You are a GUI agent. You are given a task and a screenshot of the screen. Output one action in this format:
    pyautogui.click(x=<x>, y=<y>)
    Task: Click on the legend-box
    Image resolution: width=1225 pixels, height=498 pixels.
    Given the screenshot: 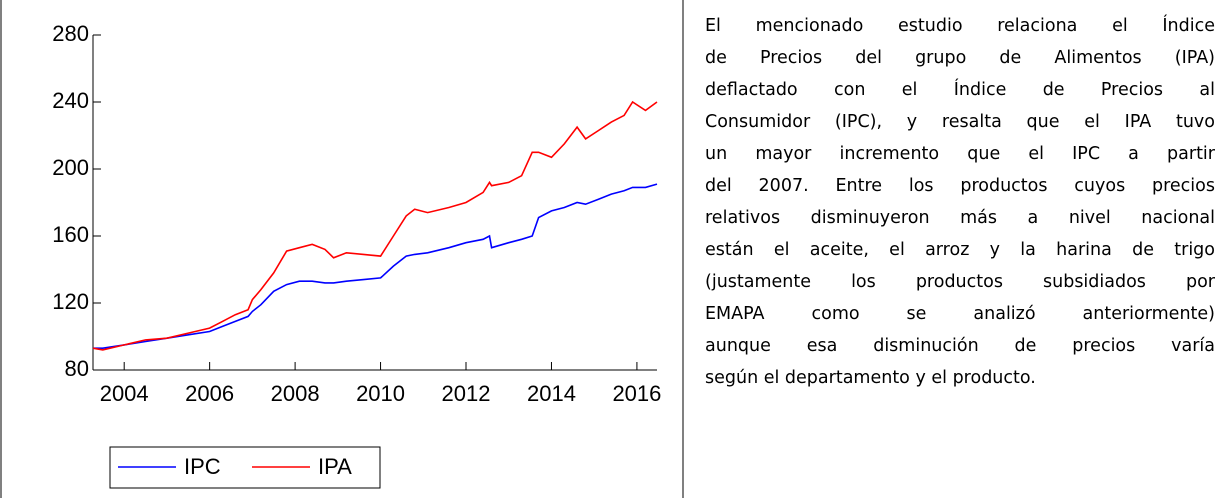 What is the action you would take?
    pyautogui.click(x=245, y=467)
    